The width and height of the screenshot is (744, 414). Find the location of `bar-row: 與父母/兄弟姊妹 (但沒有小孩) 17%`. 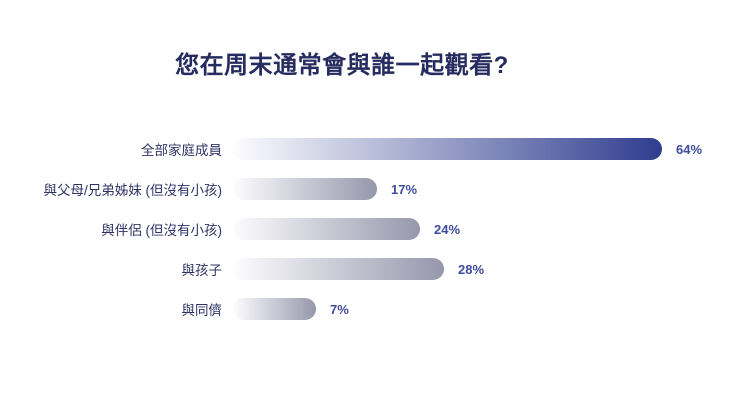

bar-row: 與父母/兄弟姊妹 (但沒有小孩) 17% is located at coordinates (372, 189).